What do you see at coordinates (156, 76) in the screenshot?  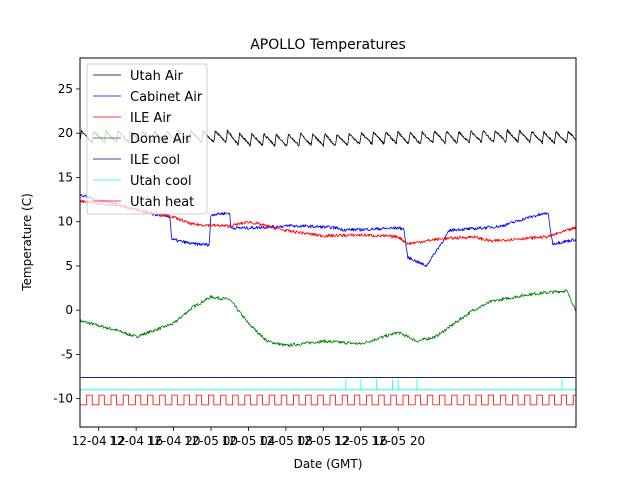 I see `legend-label-utah-air: Utah Air` at bounding box center [156, 76].